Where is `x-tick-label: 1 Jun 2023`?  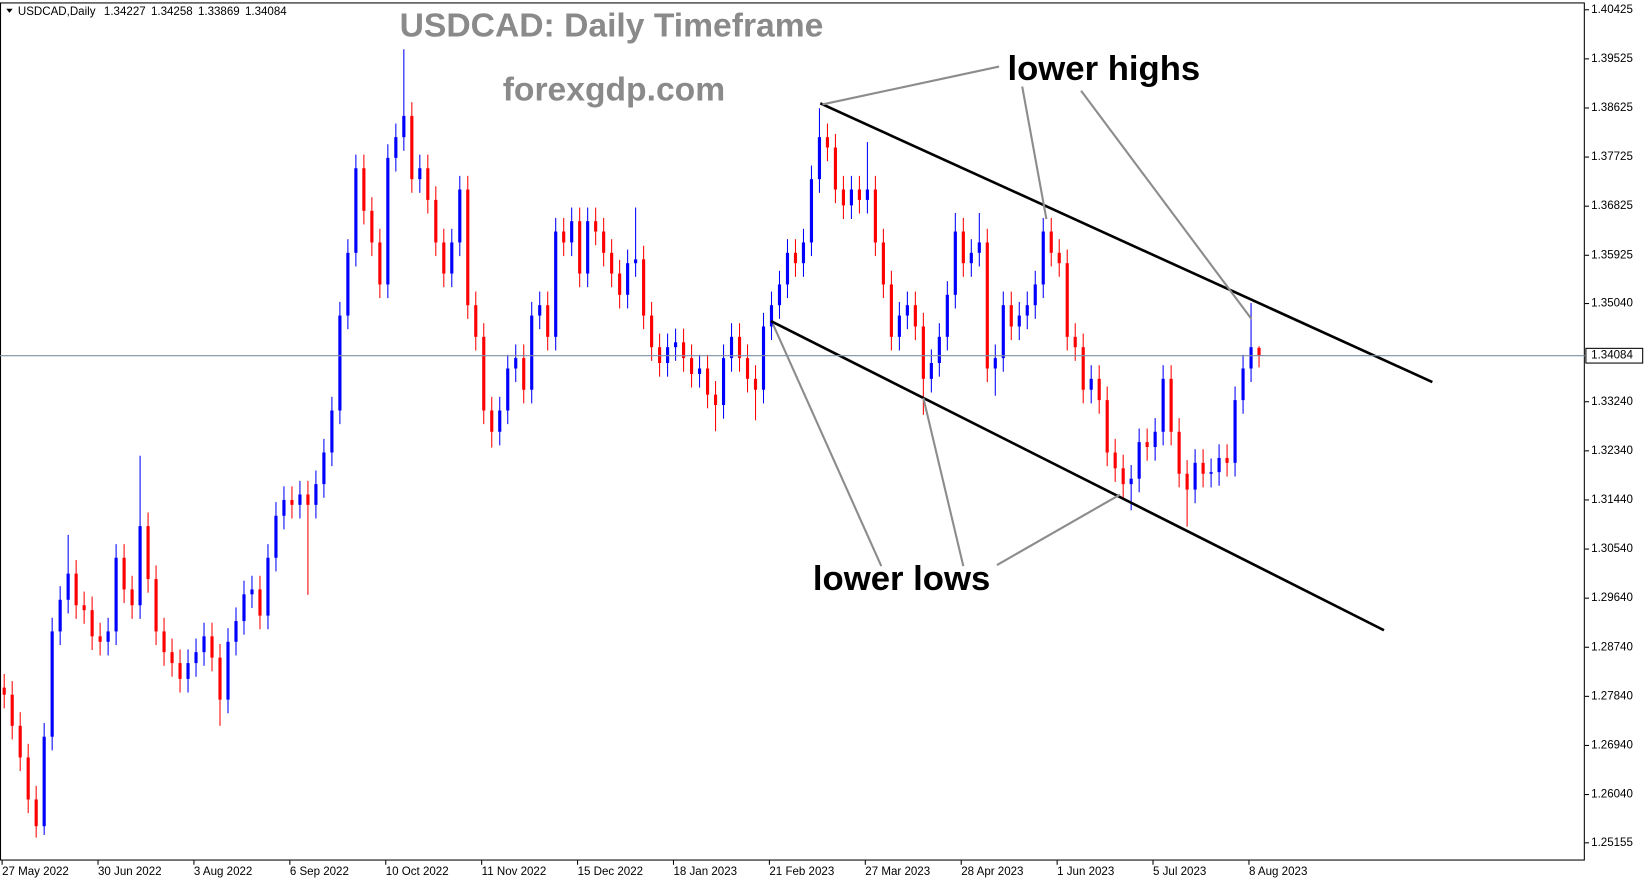 x-tick-label: 1 Jun 2023 is located at coordinates (1085, 872).